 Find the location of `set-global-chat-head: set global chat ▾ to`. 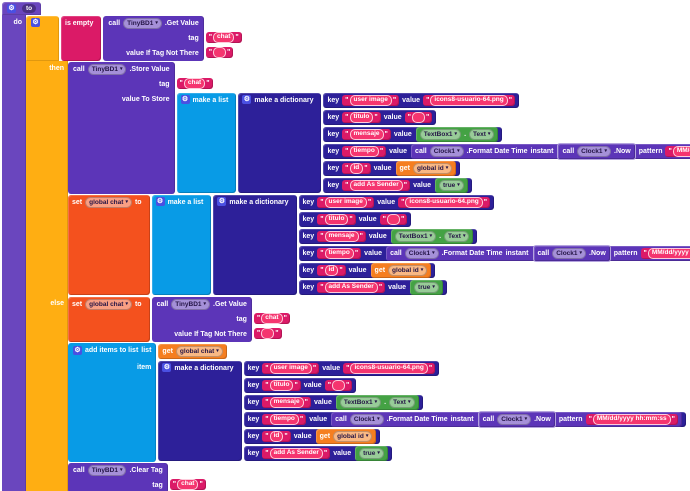

set-global-chat-head: set global chat ▾ to is located at coordinates (109, 319).